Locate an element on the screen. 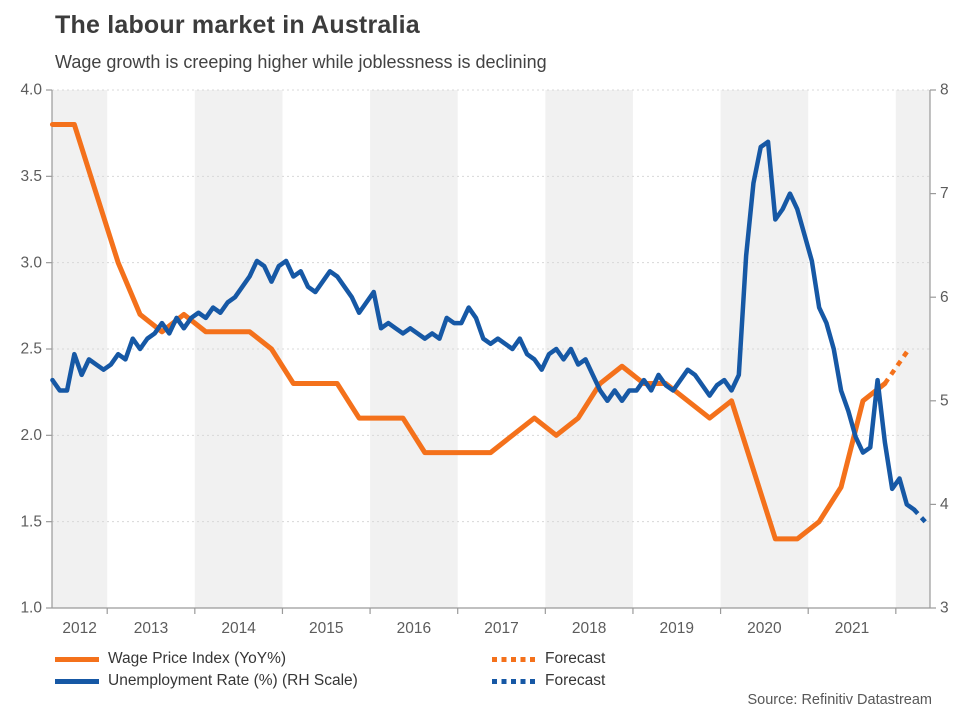  x-axis-year-label: 2020 is located at coordinates (764, 628).